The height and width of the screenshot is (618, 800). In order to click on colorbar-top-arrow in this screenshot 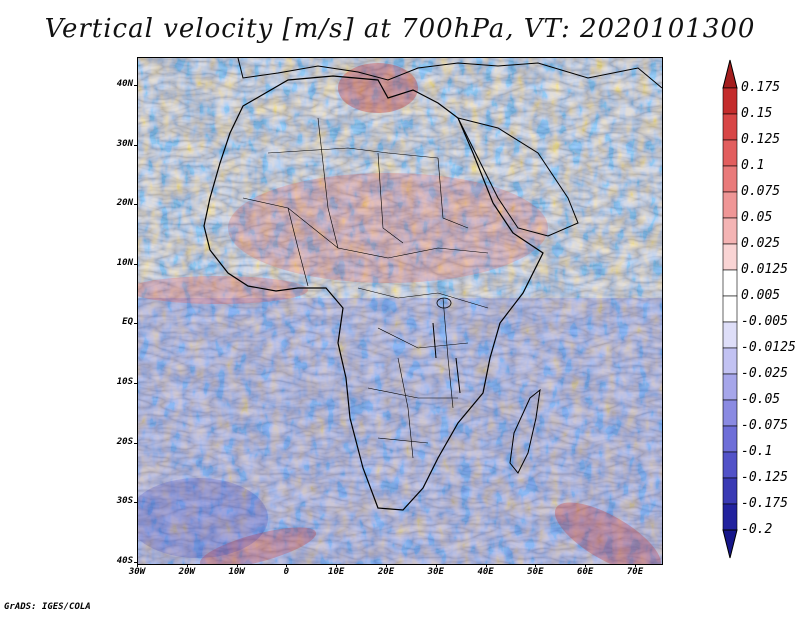, I will do `click(730, 74)`.